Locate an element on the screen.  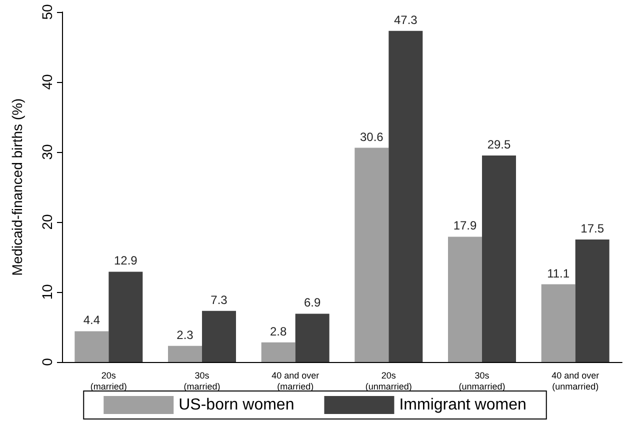
data-label: 2.3 is located at coordinates (185, 335).